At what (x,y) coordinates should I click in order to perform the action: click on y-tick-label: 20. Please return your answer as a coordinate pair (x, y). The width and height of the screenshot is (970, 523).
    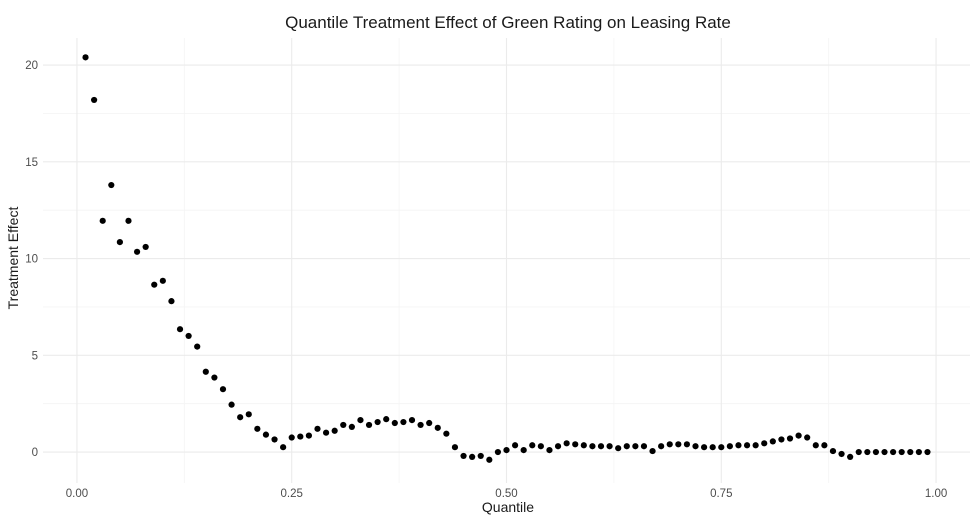
    Looking at the image, I should click on (31, 66).